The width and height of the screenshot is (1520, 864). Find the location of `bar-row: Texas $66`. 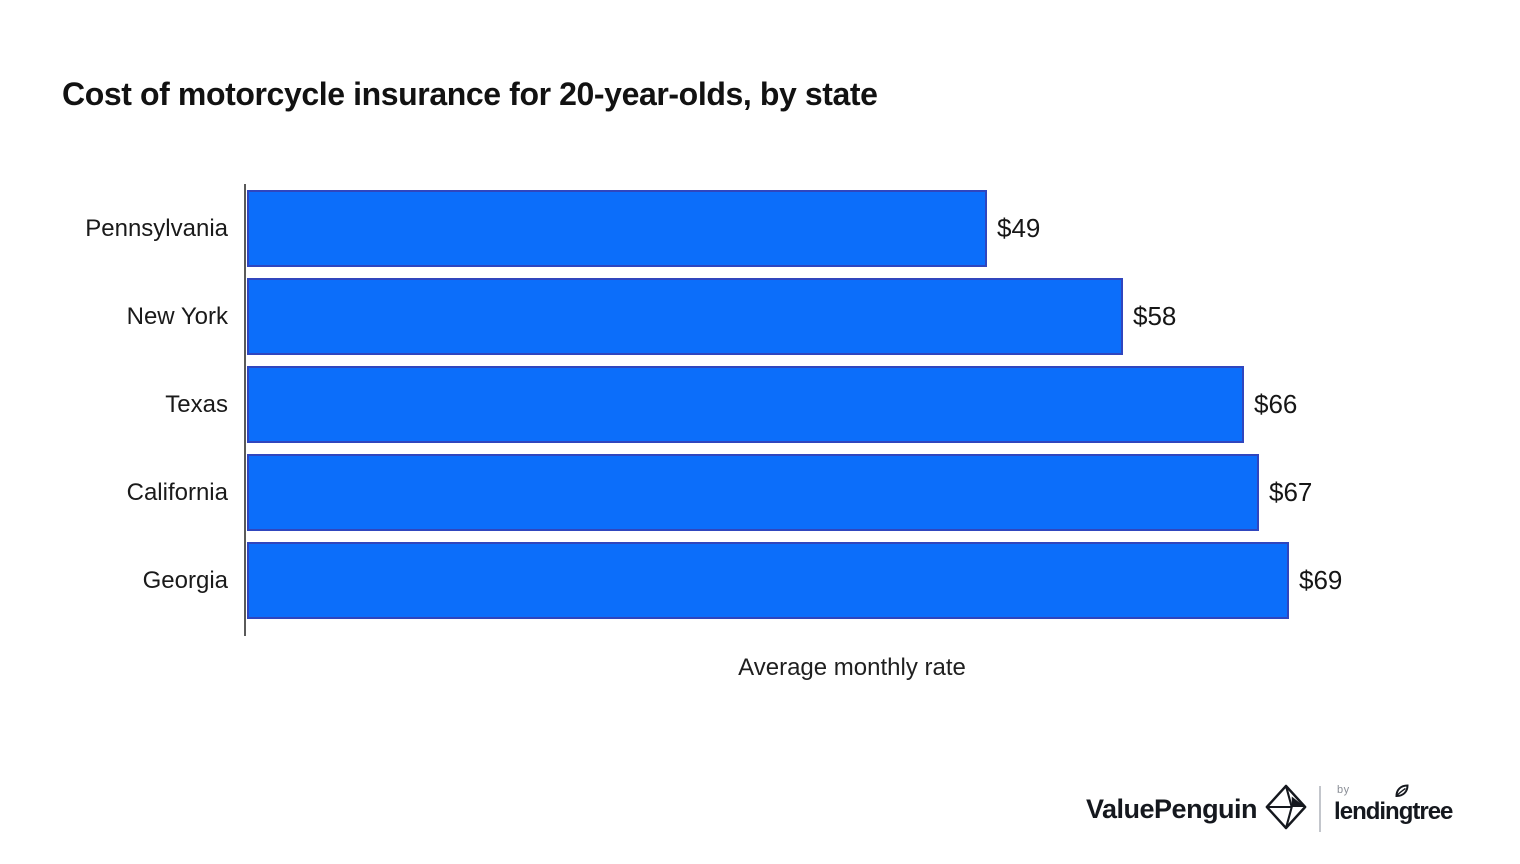

bar-row: Texas $66 is located at coordinates (760, 404).